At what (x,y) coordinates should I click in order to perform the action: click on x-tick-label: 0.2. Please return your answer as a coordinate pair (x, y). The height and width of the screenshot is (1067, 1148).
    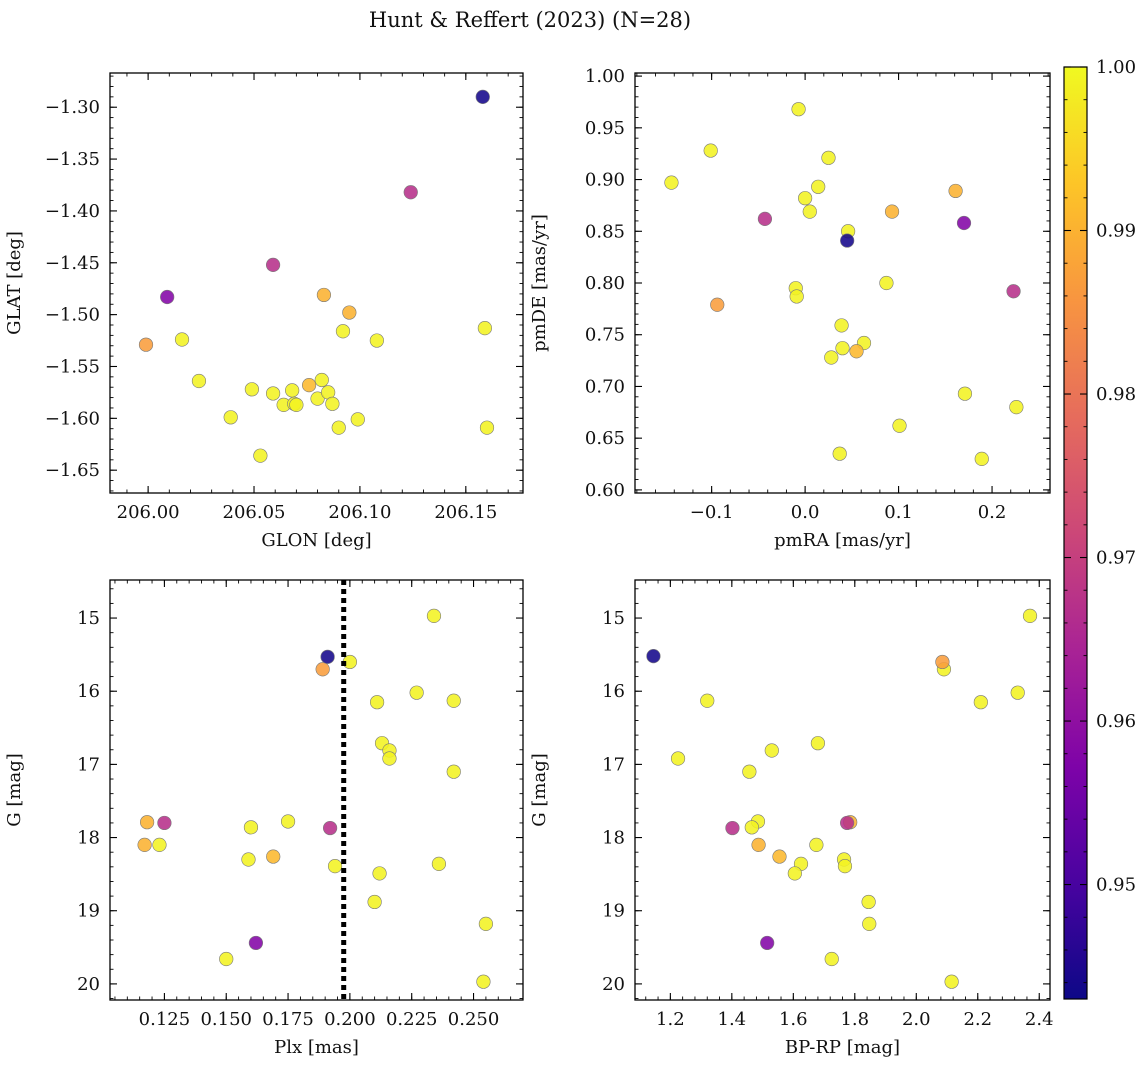
    Looking at the image, I should click on (992, 512).